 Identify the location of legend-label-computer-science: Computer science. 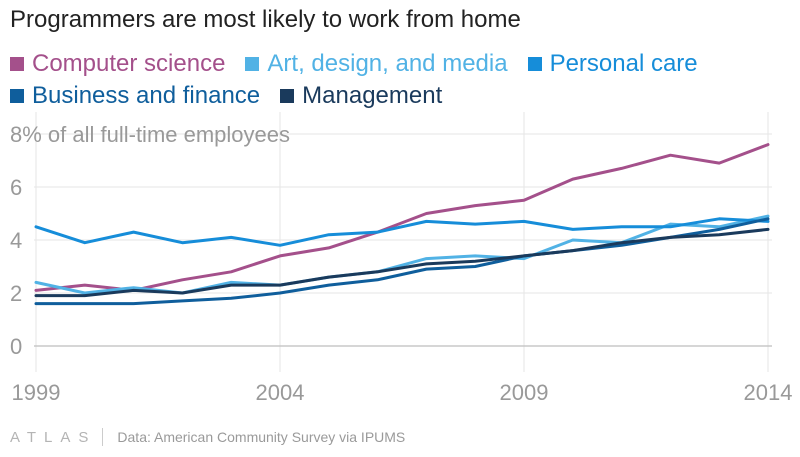
(129, 63).